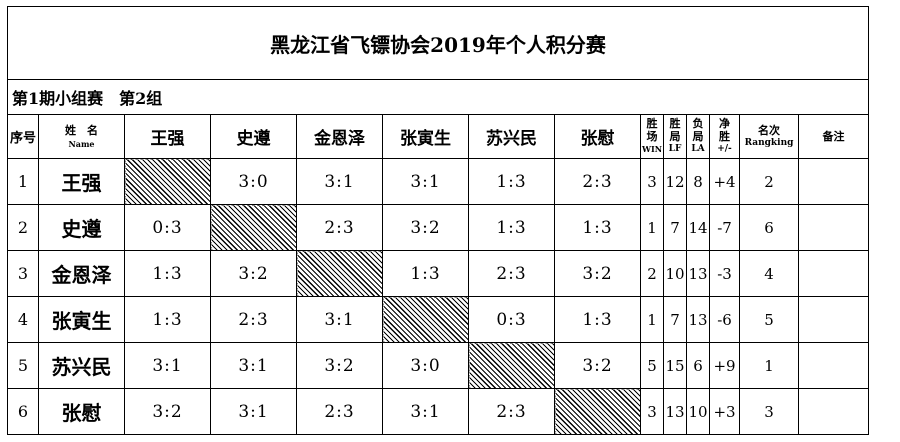 This screenshot has width=900, height=442. I want to click on row-index: 2, so click(23, 227).